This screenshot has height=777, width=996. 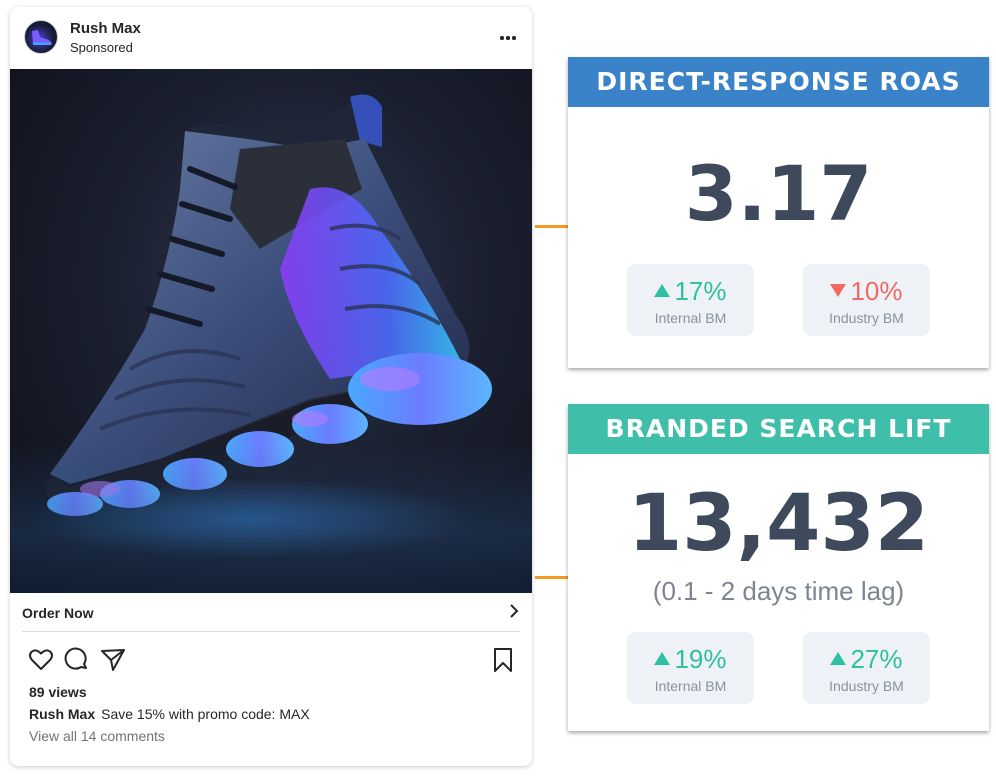 I want to click on search-industry-label: Industry BM, so click(x=866, y=686).